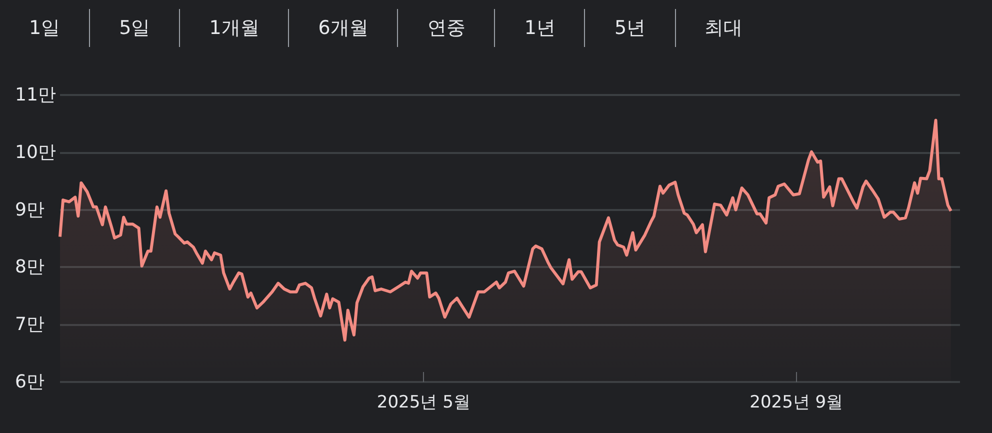  Describe the element at coordinates (445, 28) in the screenshot. I see `text: 연중` at that location.